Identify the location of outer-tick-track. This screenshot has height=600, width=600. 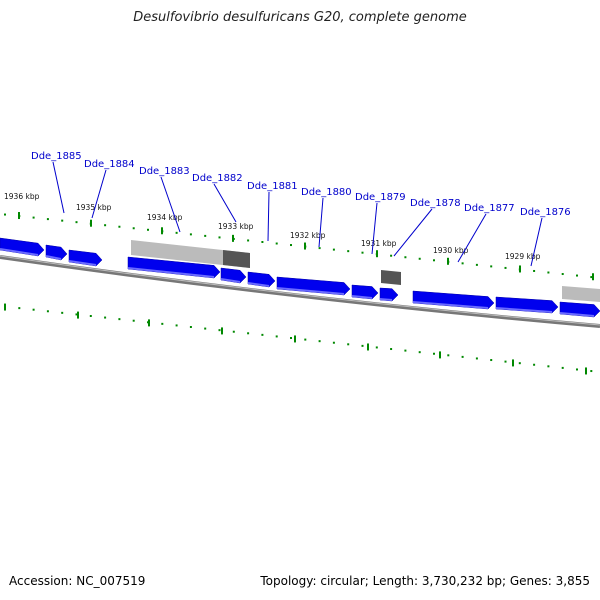
(299, 246).